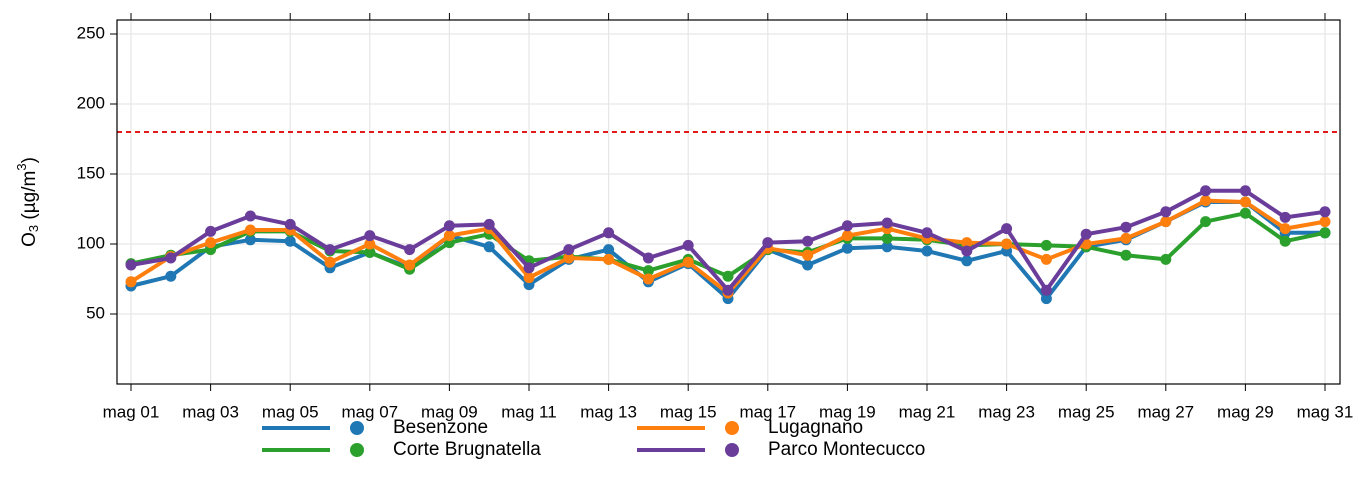  What do you see at coordinates (1086, 411) in the screenshot?
I see `x-tick-label: mag 25` at bounding box center [1086, 411].